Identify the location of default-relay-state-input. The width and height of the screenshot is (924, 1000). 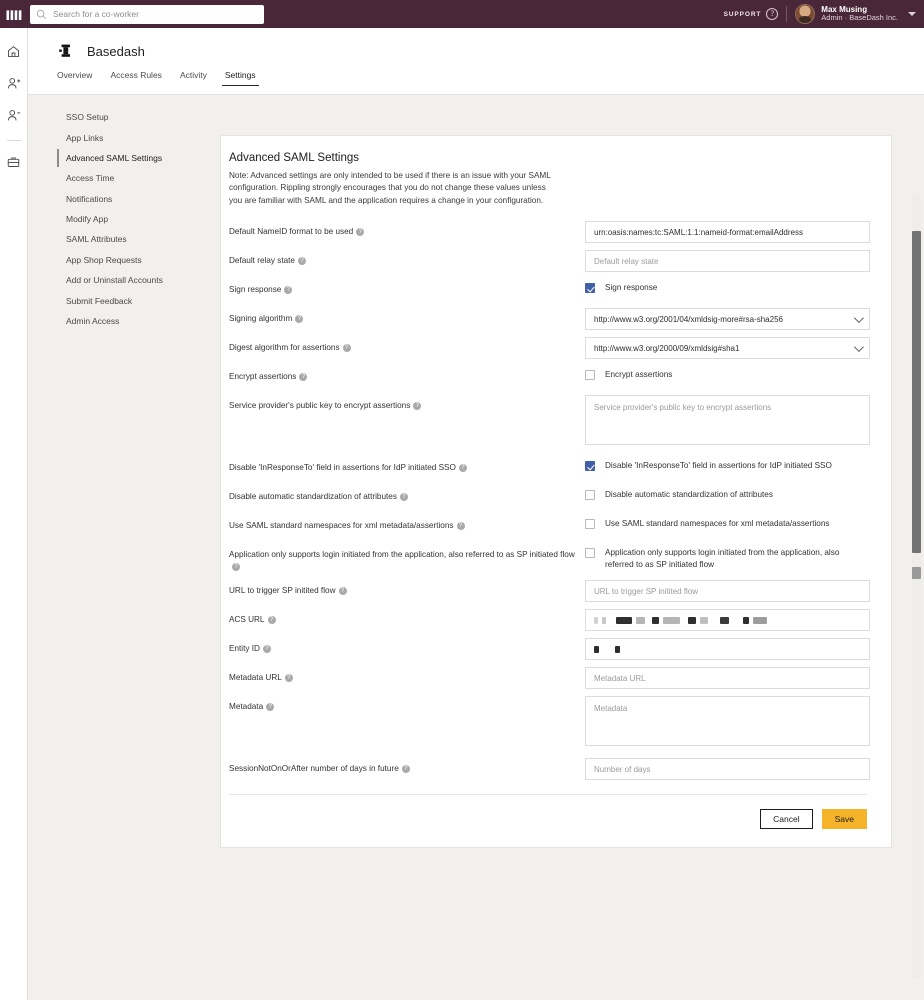
(727, 261).